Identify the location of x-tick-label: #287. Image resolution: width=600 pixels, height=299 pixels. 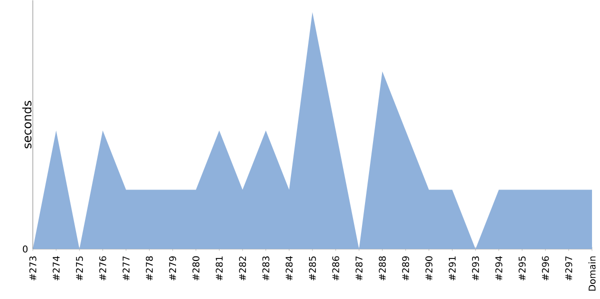
(359, 268).